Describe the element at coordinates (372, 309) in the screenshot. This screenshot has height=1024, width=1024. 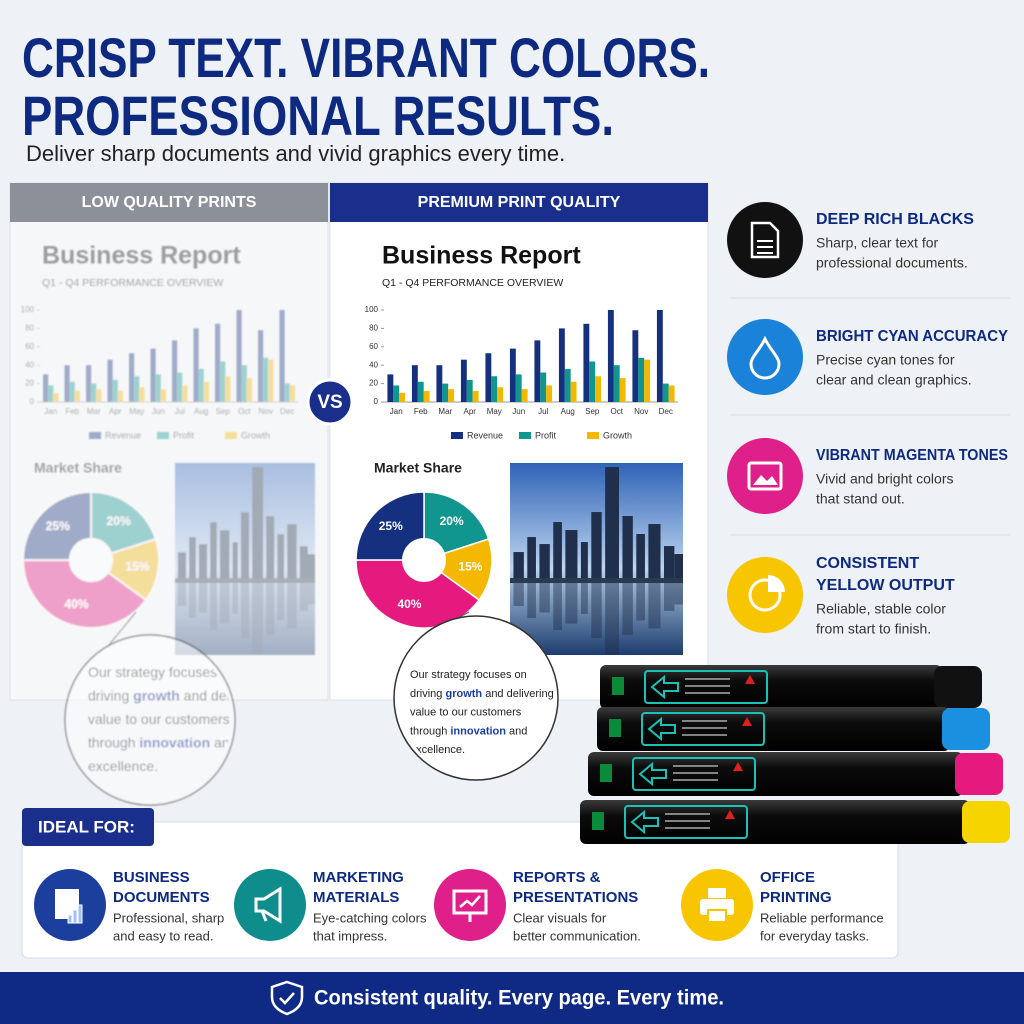
I see `y-tick-label: 100` at that location.